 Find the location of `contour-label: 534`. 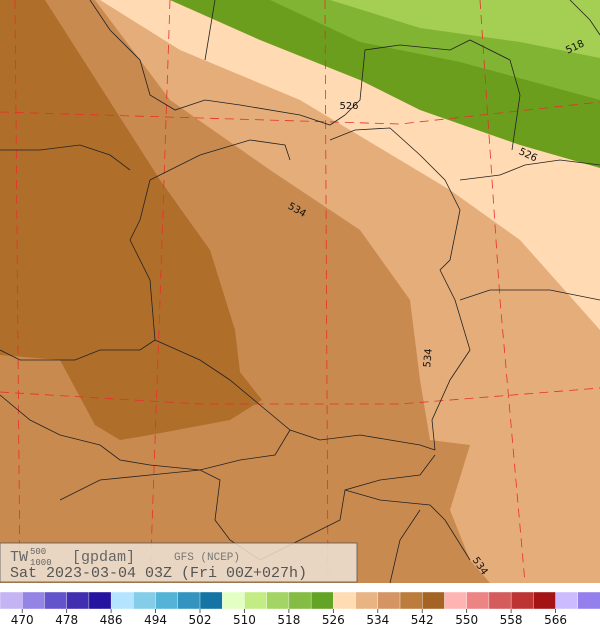

contour-label: 534 is located at coordinates (428, 358).